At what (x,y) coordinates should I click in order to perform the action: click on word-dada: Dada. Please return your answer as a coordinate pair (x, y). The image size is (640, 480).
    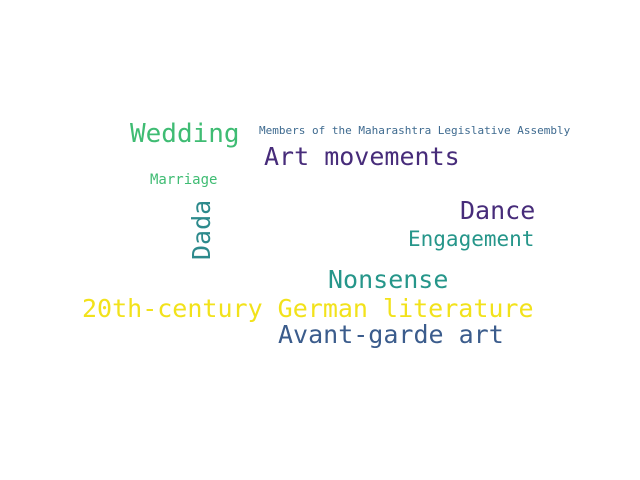
    Looking at the image, I should click on (201, 229).